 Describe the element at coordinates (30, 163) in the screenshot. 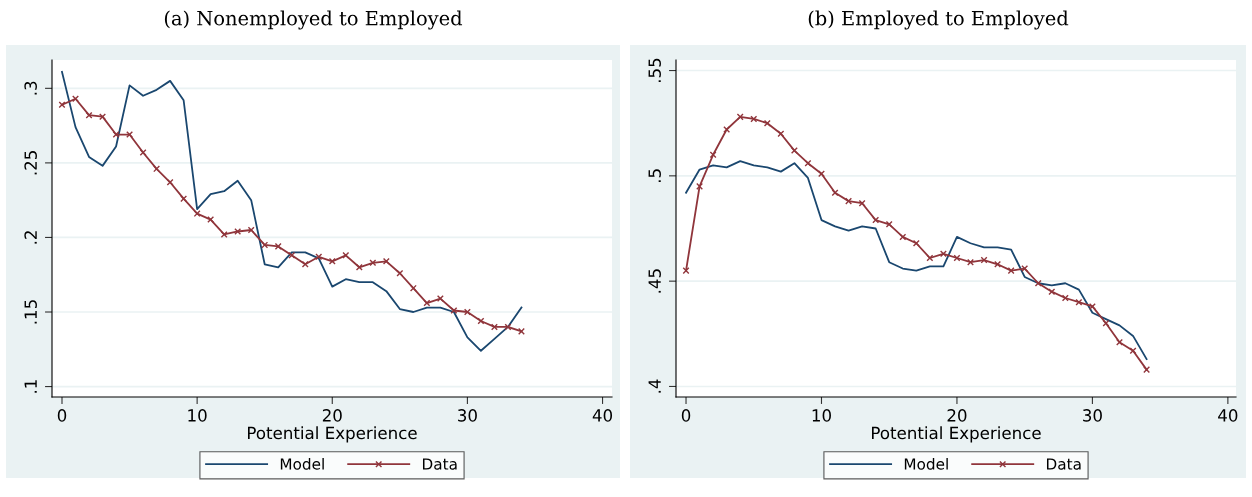

I see `y-tick-label: .25` at that location.